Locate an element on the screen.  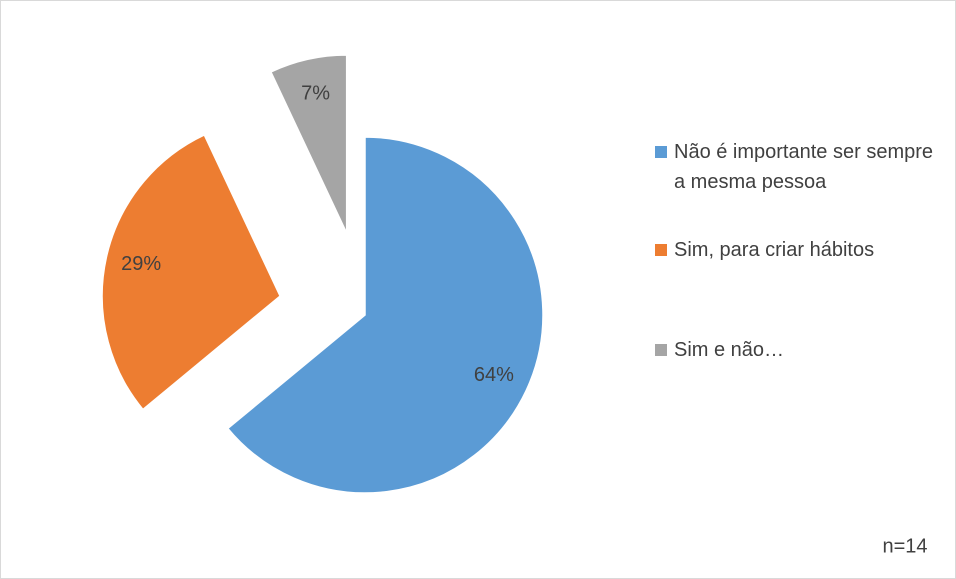
data-label: 29% is located at coordinates (141, 264).